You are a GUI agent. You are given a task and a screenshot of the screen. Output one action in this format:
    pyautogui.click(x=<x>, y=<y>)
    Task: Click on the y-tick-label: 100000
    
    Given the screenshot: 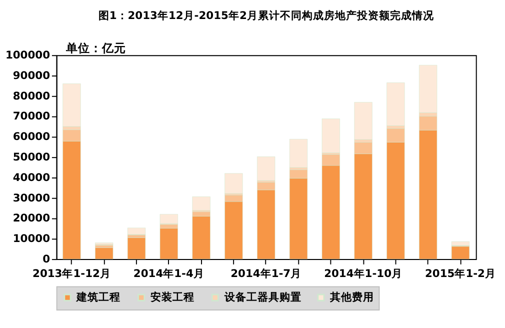 What is the action you would take?
    pyautogui.click(x=27, y=55)
    